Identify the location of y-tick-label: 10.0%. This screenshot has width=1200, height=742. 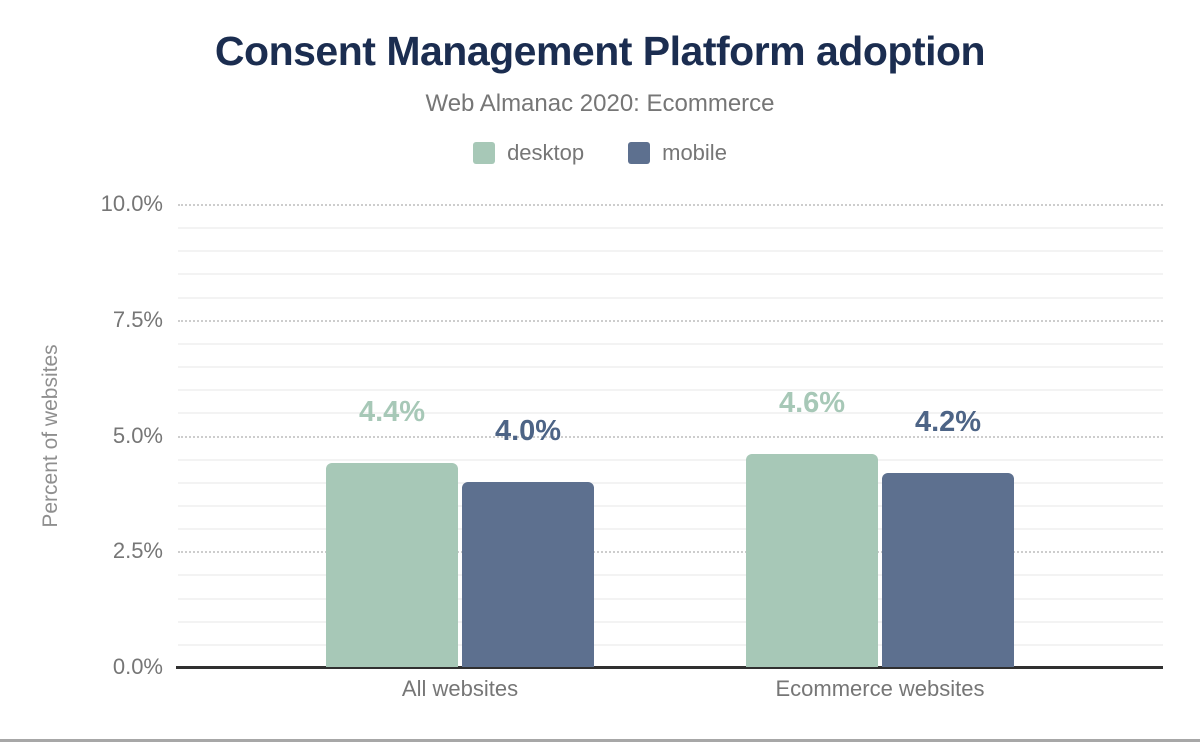
(131, 203).